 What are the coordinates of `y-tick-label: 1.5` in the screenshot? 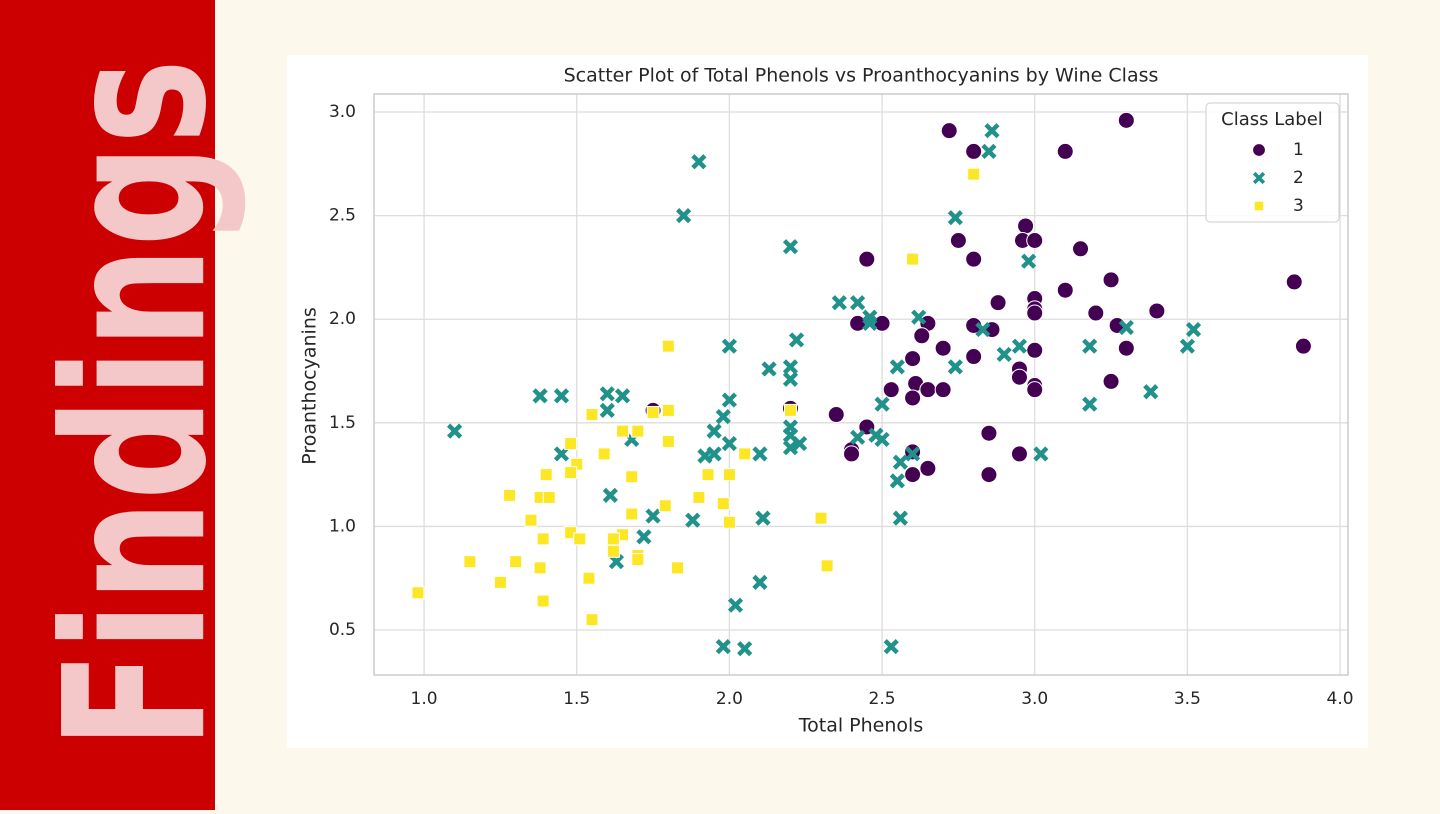 It's located at (342, 423).